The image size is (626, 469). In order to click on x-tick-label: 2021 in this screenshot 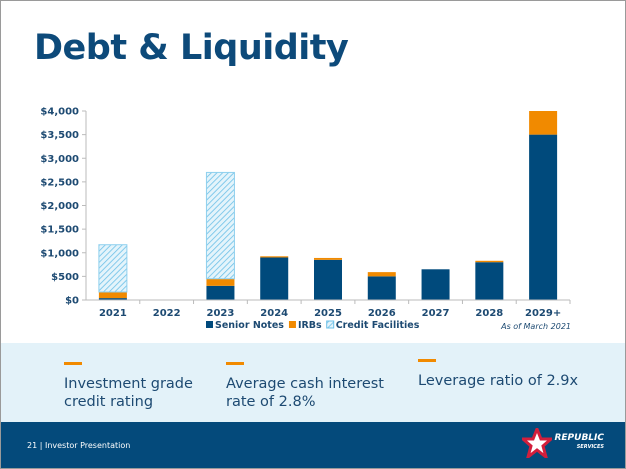, I will do `click(113, 313)`.